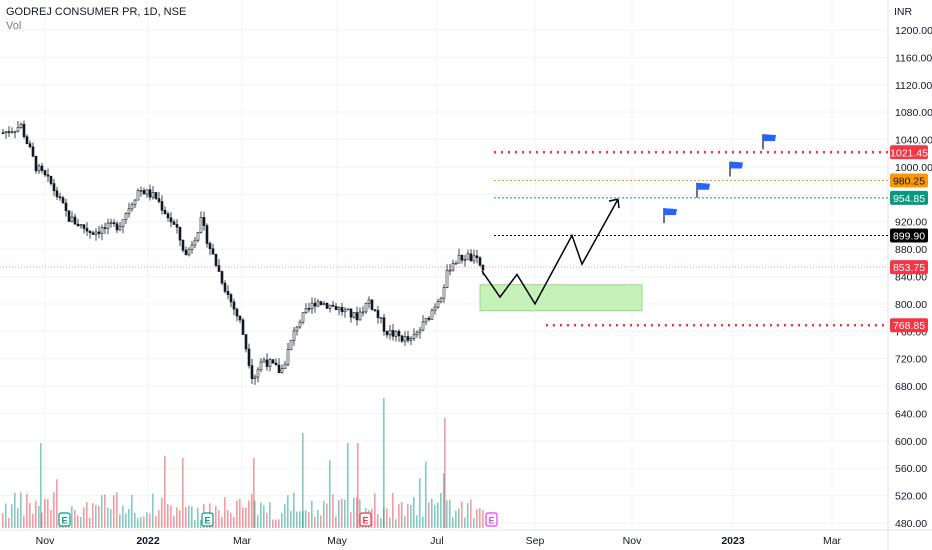 The width and height of the screenshot is (932, 550). Describe the element at coordinates (670, 212) in the screenshot. I see `flag-cloth` at that location.